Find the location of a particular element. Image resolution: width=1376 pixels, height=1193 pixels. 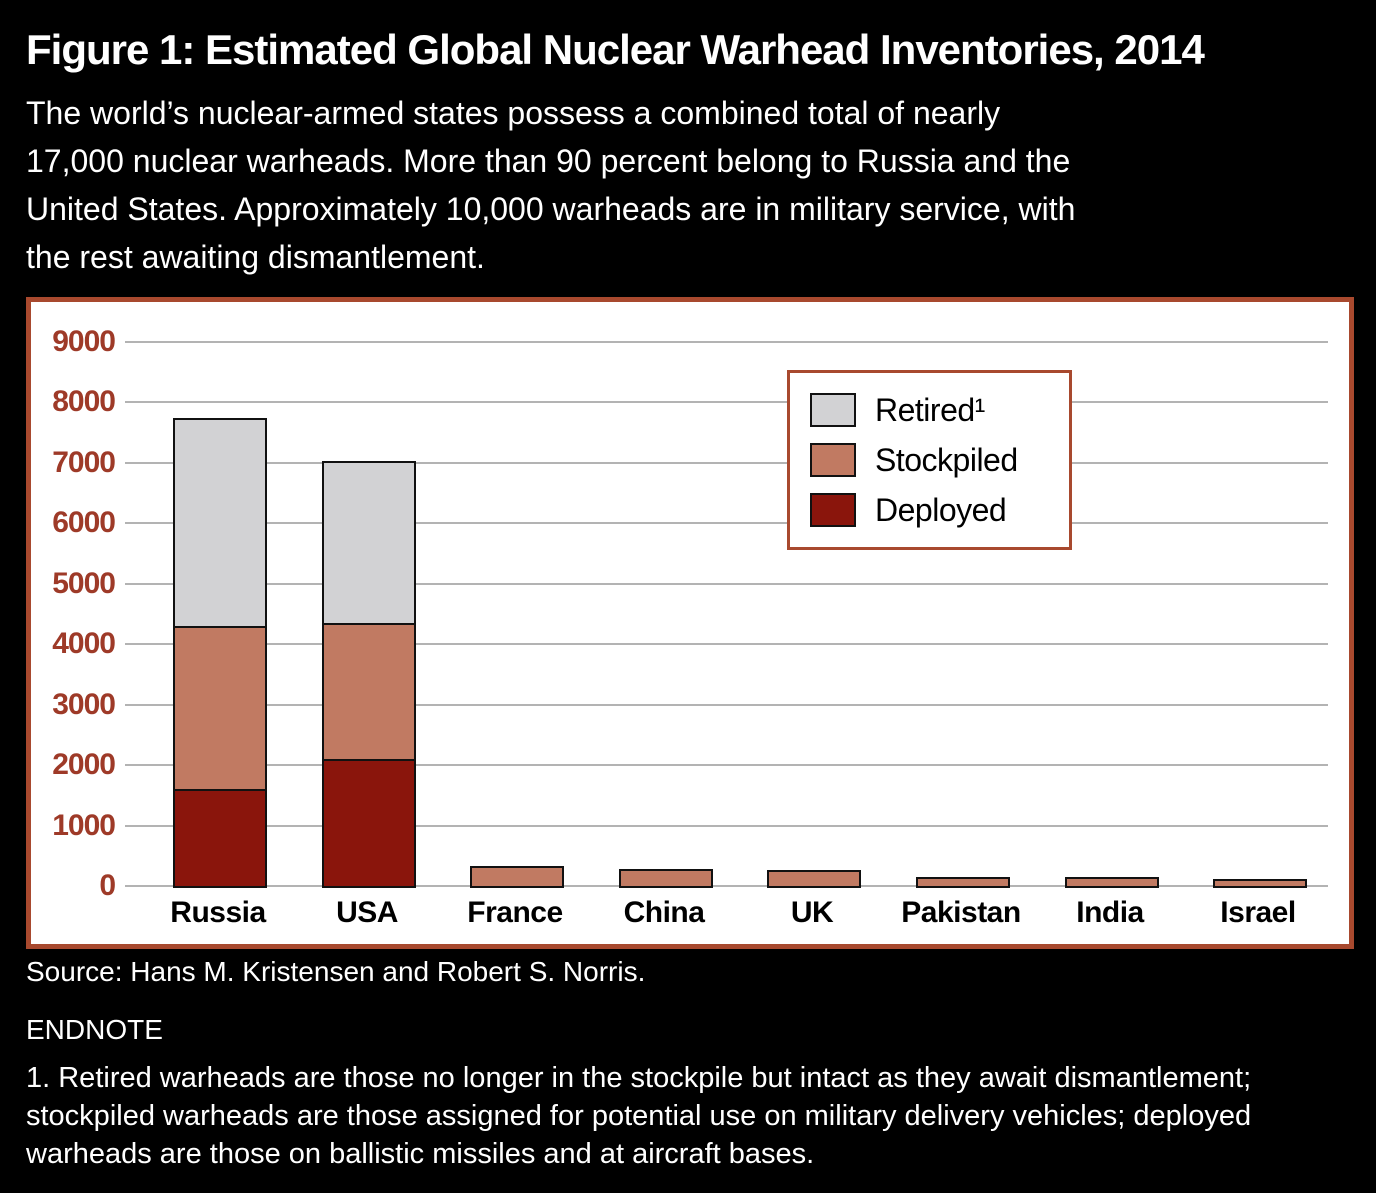

legend-label-stockpiled: Stockpiled is located at coordinates (946, 459).